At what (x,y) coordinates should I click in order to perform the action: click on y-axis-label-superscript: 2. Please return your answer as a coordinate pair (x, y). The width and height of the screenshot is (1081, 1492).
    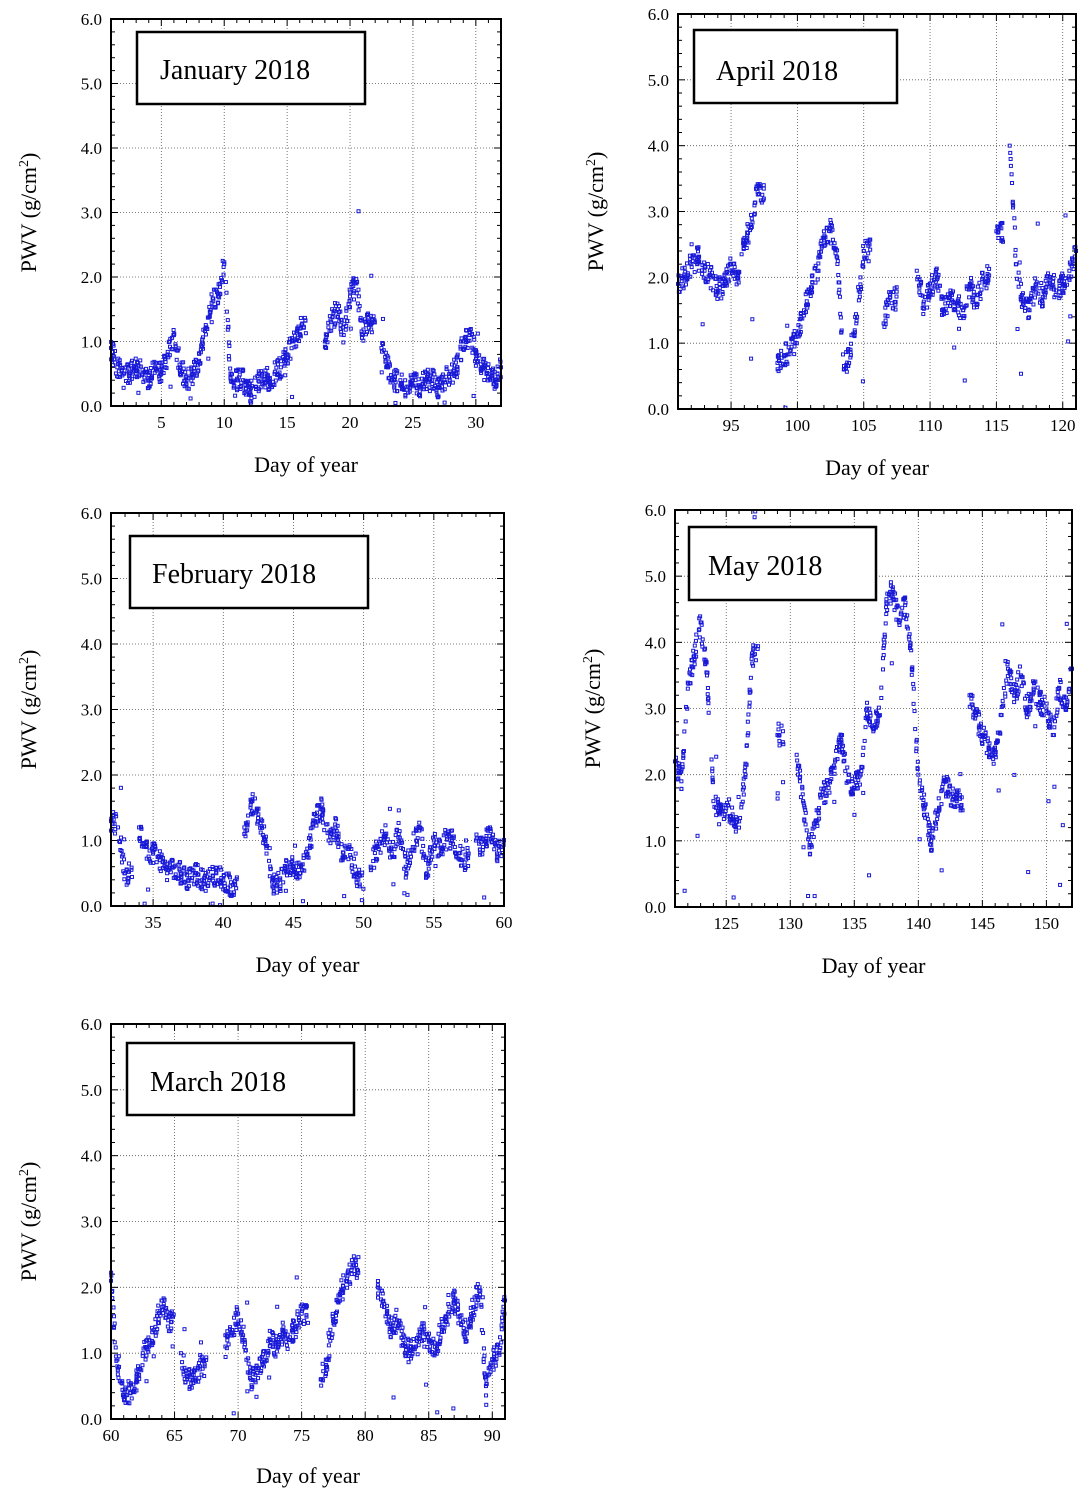
    Looking at the image, I should click on (591, 162).